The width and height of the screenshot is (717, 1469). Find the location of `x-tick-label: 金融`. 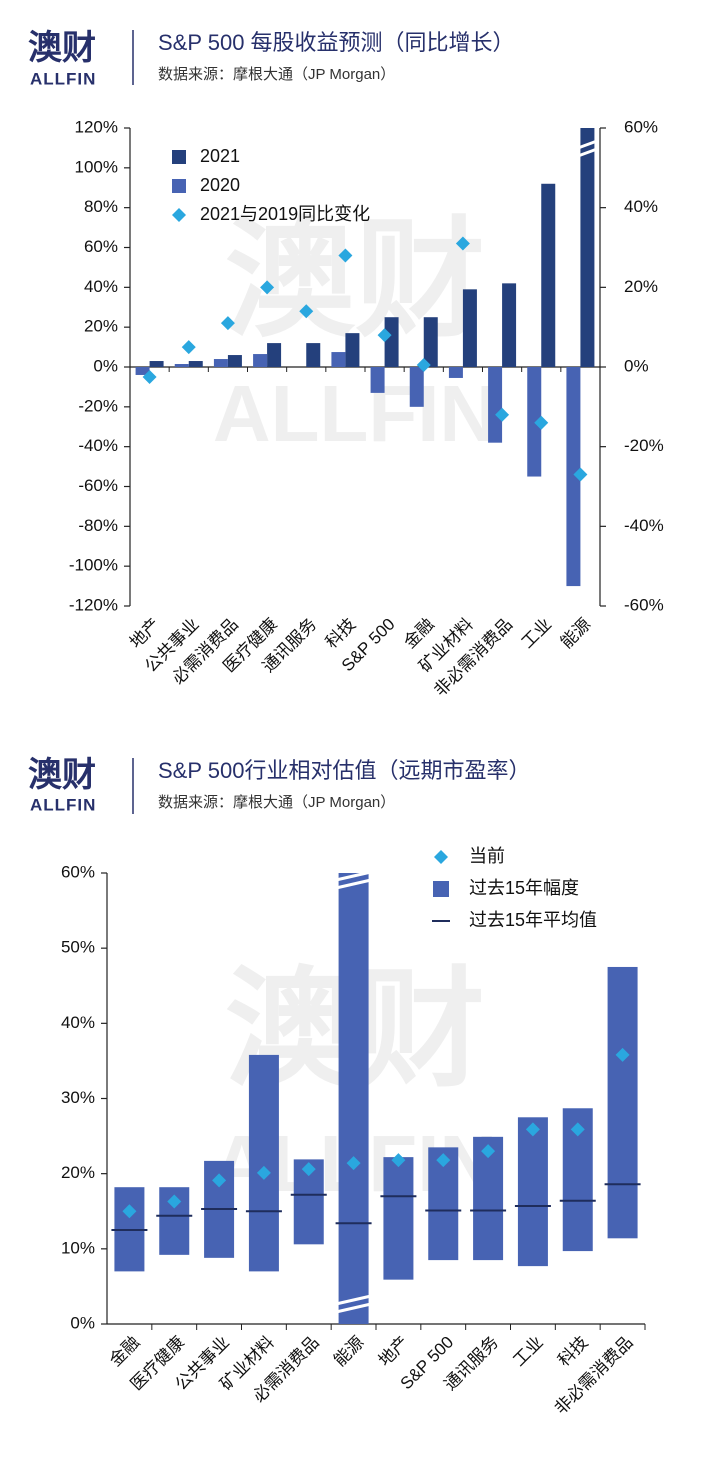

x-tick-label: 金融 is located at coordinates (124, 1351).